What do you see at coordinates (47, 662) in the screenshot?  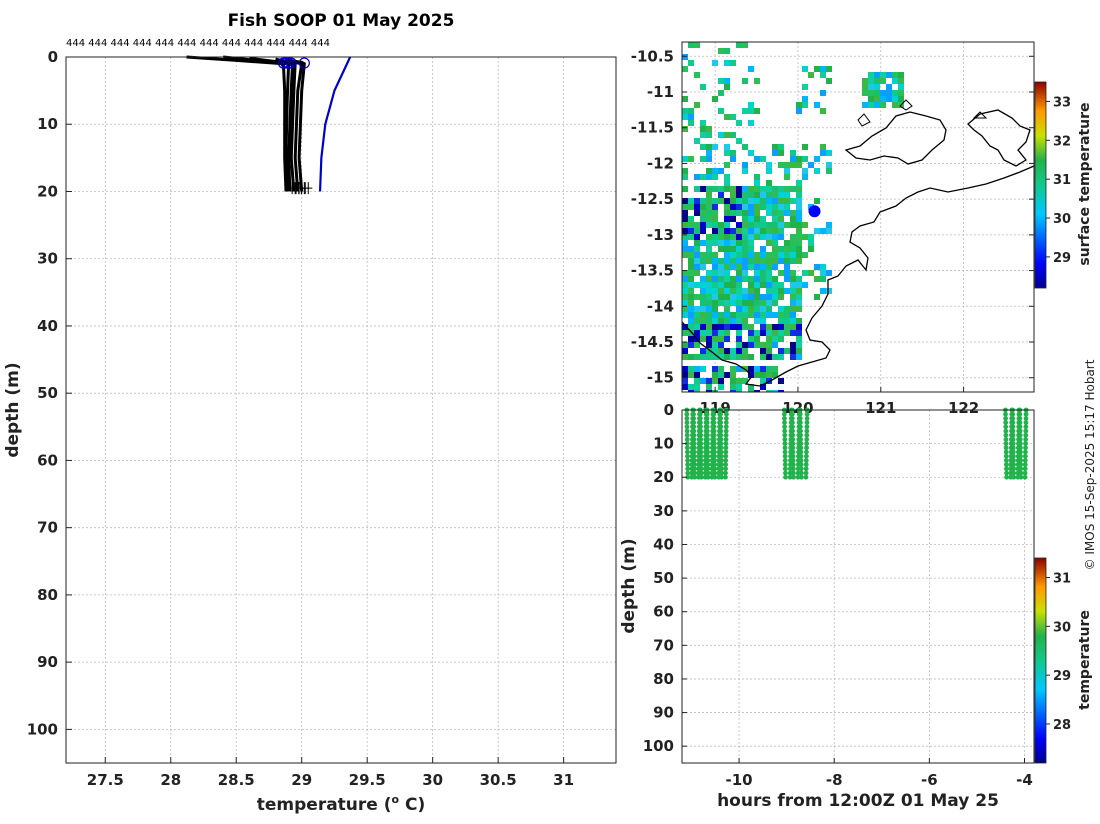 I see `profile-y-tick-label: 90` at bounding box center [47, 662].